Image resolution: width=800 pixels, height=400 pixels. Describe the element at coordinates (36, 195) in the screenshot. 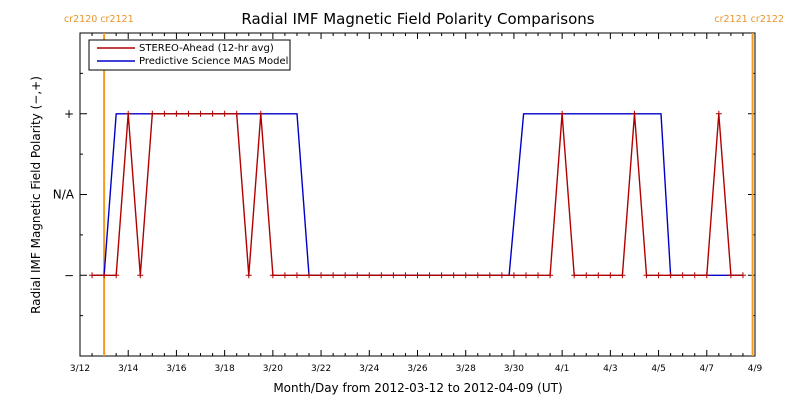

I see `y-axis-label: Radial IMF Magnetic Field Polarity (−,+)` at that location.